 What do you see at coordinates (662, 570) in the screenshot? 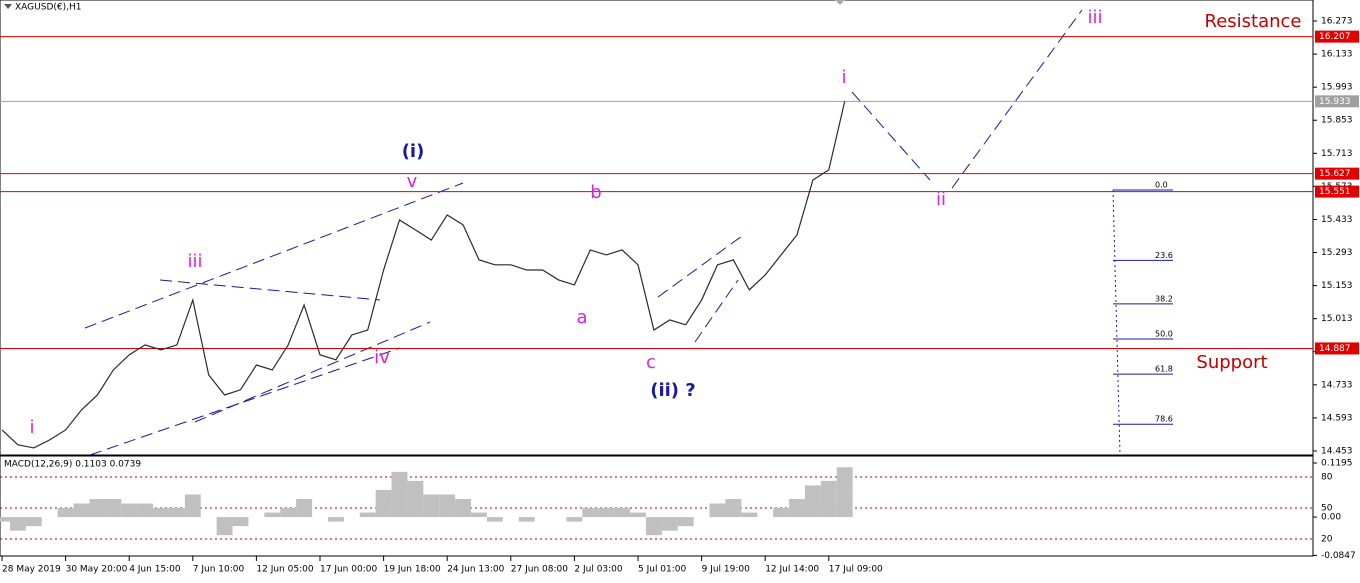
I see `x-tick-label: 5 Jul 01:00` at bounding box center [662, 570].